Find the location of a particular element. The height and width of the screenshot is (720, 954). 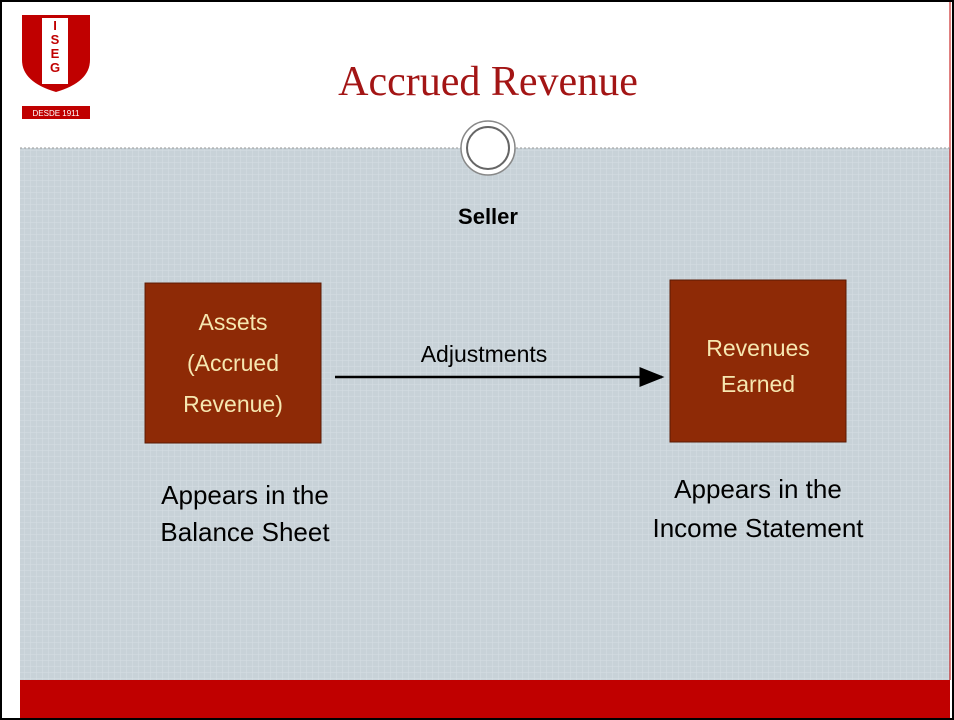

node-label: Revenues is located at coordinates (758, 348).